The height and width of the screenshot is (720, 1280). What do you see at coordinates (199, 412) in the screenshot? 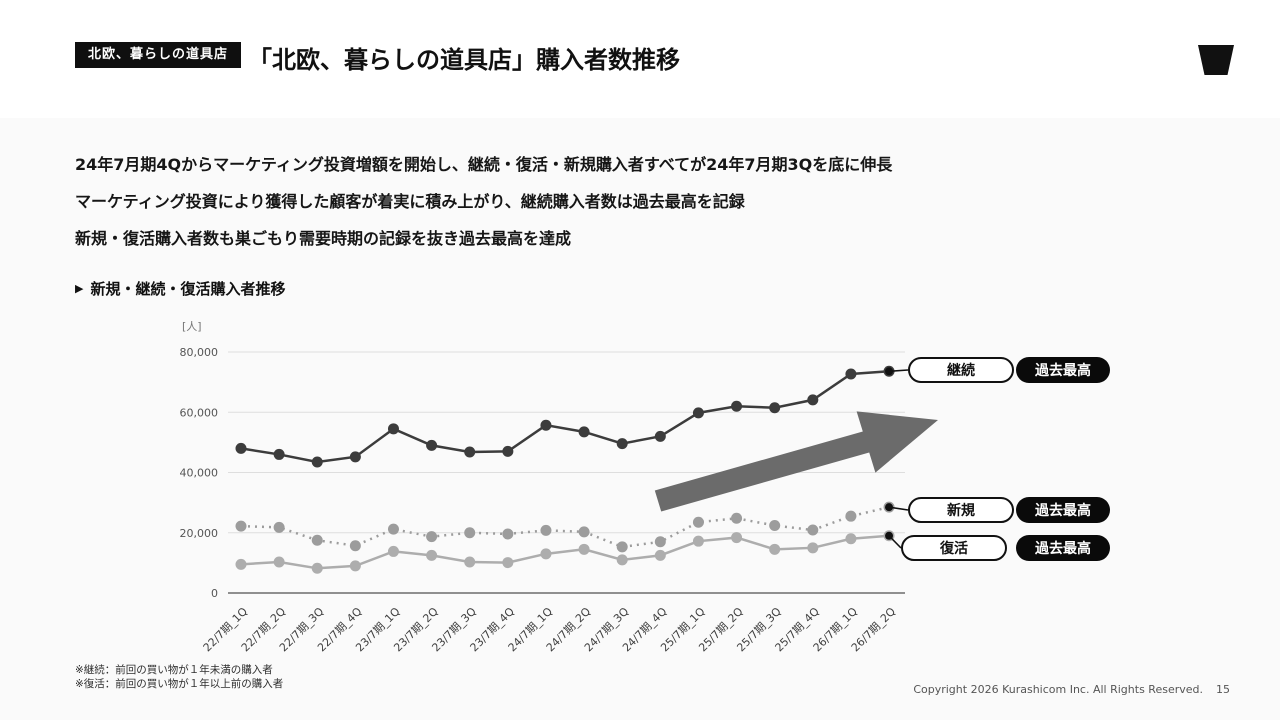
I see `y-tick-label: 60,000` at bounding box center [199, 412].